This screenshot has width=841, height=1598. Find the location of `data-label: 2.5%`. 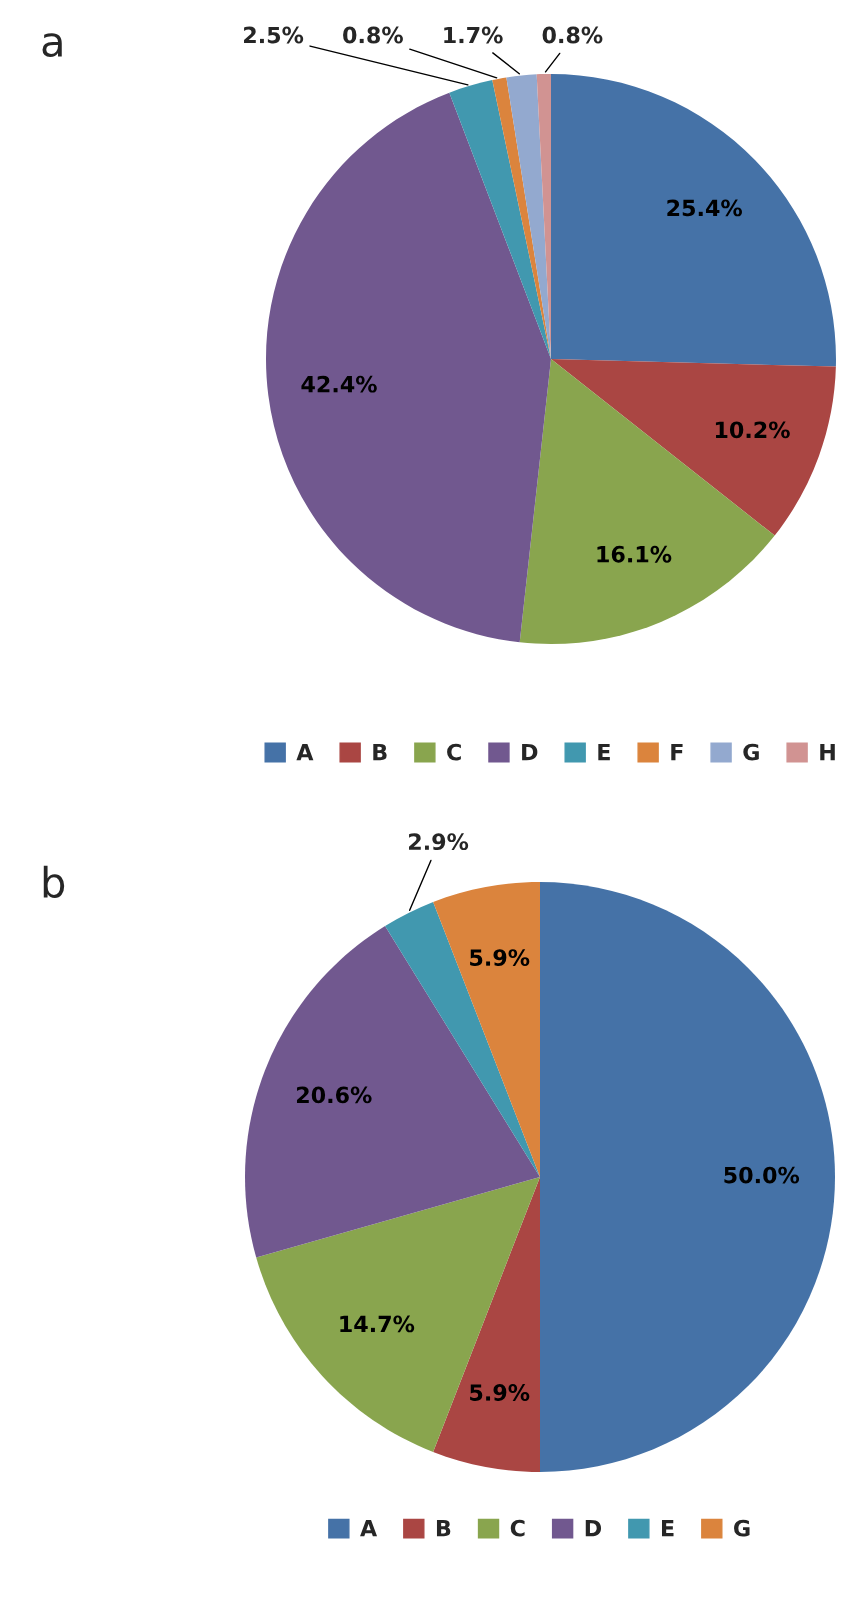

data-label: 2.5% is located at coordinates (274, 35).